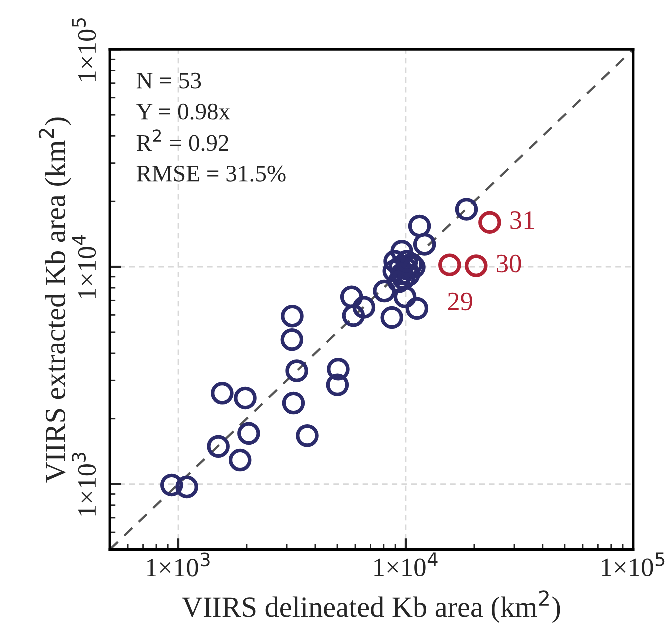 The width and height of the screenshot is (671, 637). I want to click on x-tick-label: 1×10$^{3}$, so click(178, 564).